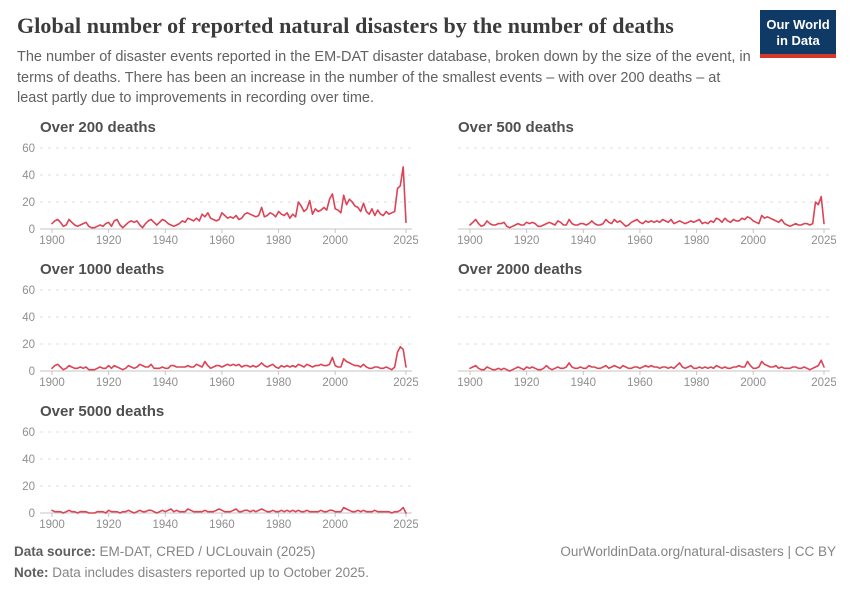 The height and width of the screenshot is (600, 850). Describe the element at coordinates (55, 552) in the screenshot. I see `data-source-label: Data source:` at that location.